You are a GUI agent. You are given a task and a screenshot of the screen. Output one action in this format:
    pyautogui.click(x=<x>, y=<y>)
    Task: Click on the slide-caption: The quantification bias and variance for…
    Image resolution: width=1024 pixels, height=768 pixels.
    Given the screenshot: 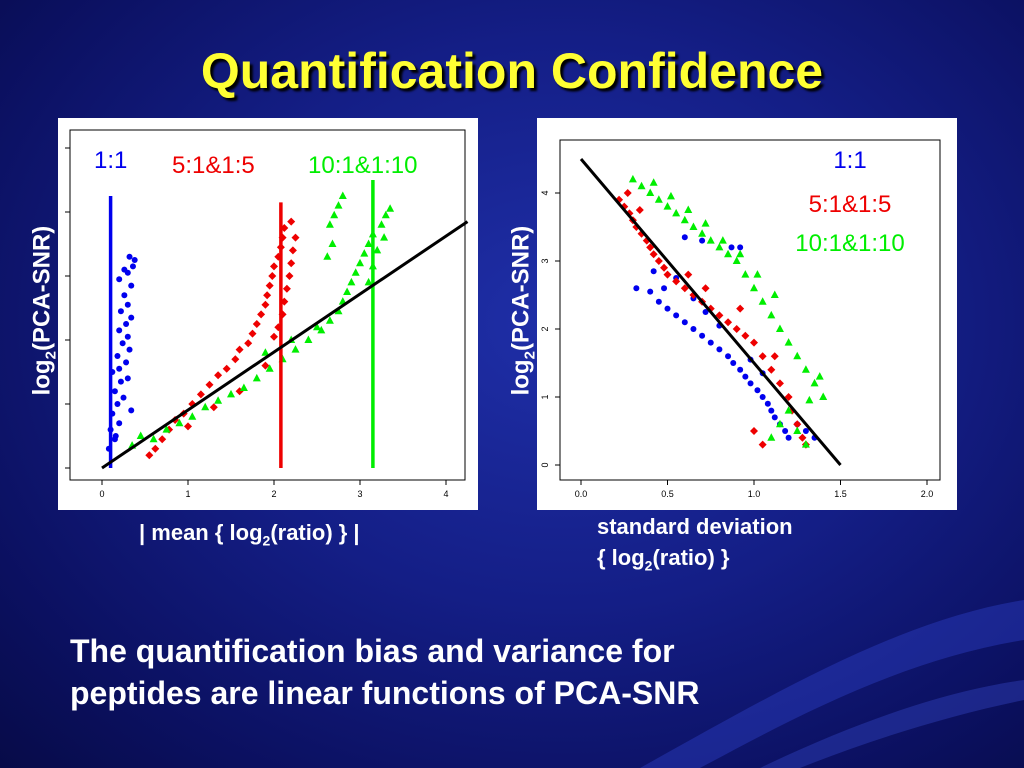 What is the action you would take?
    pyautogui.click(x=510, y=672)
    